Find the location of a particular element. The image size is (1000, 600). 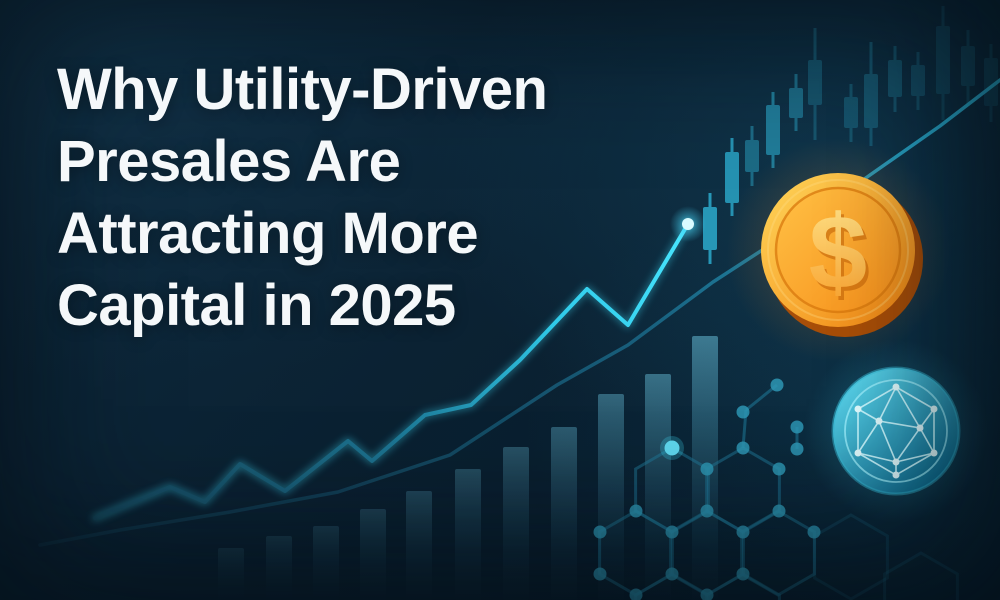

blockchain-network-pattern is located at coordinates (776, 489).